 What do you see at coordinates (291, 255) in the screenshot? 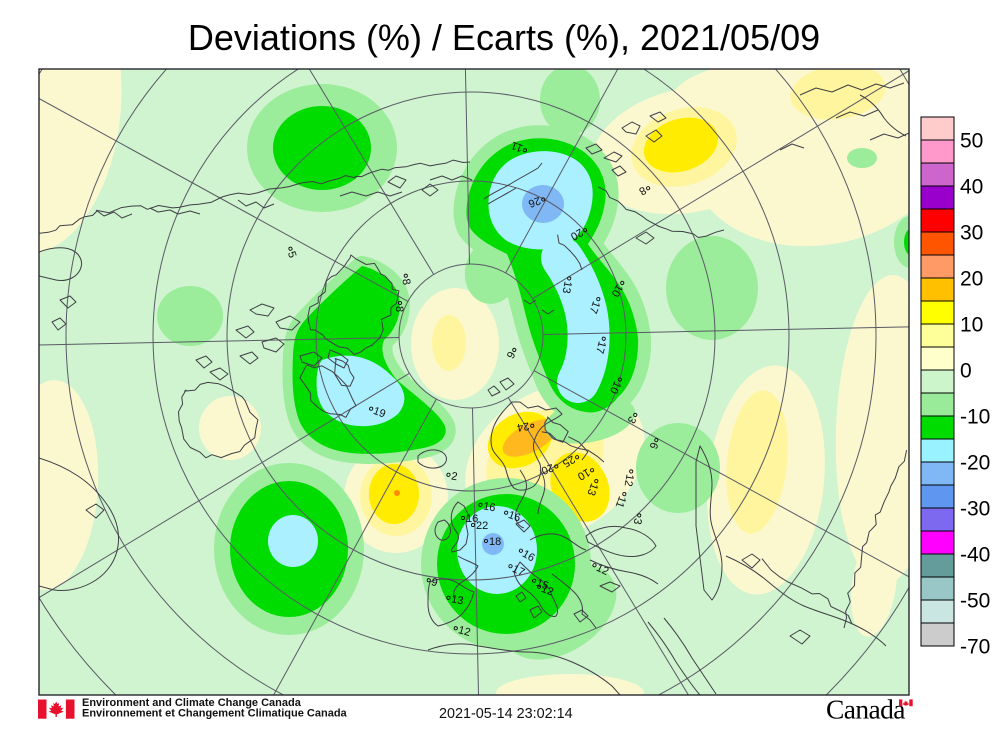
I see `svg-text: 5` at bounding box center [291, 255].